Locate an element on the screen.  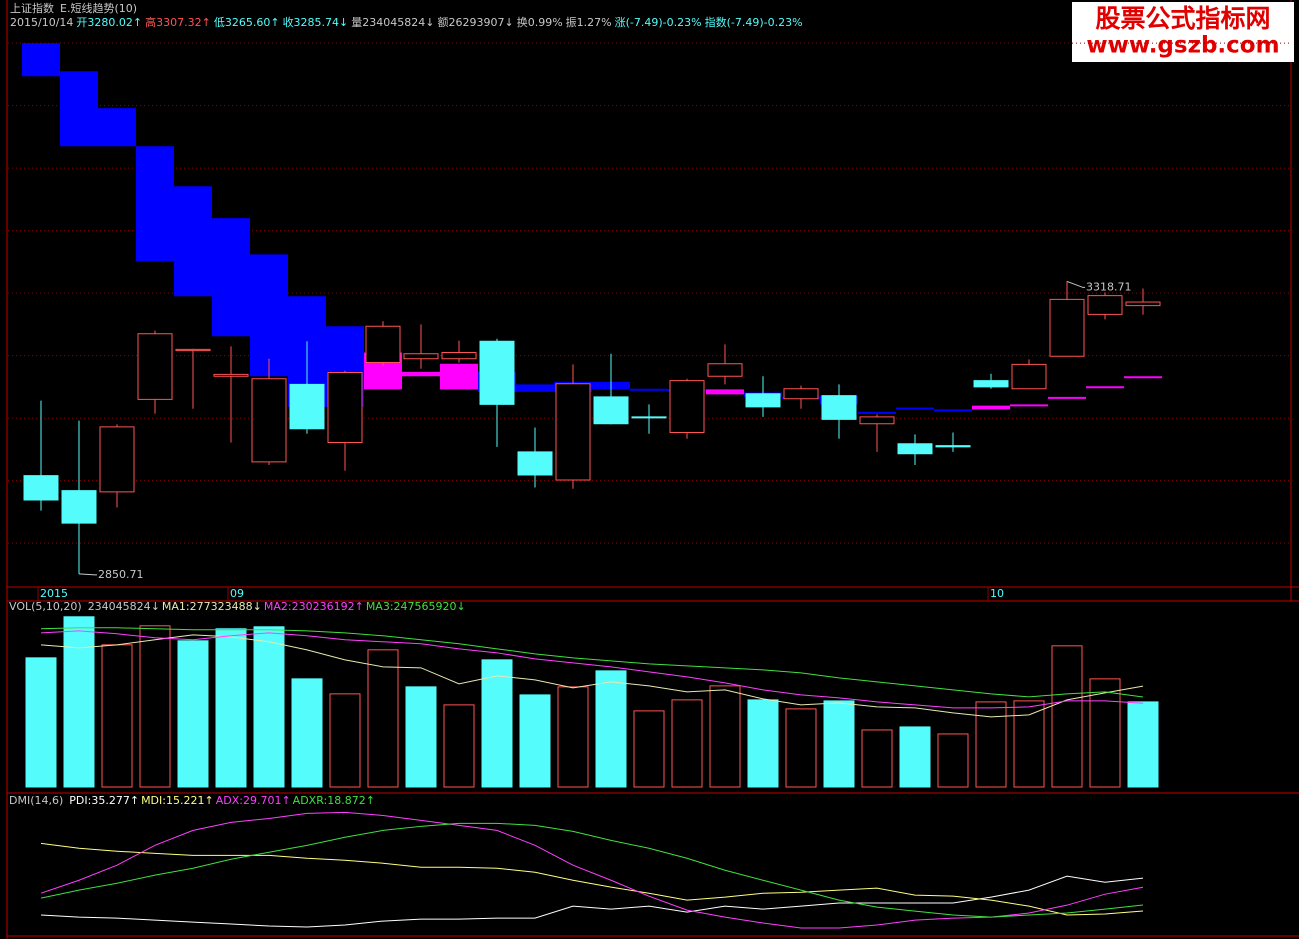
legend-value: 35.277 is located at coordinates (110, 800).